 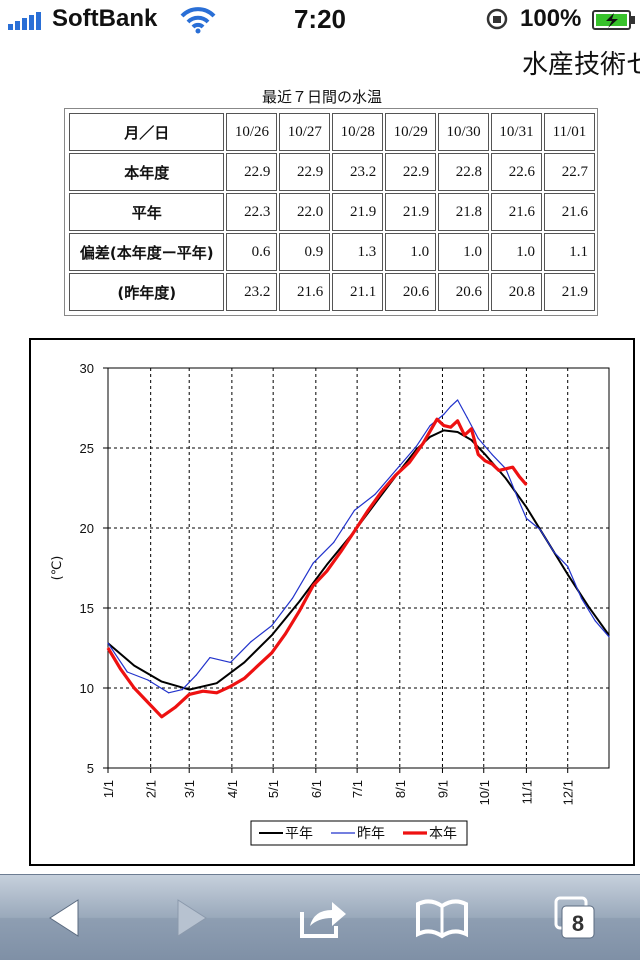 I want to click on x-tick-label: 3/1, so click(x=189, y=789).